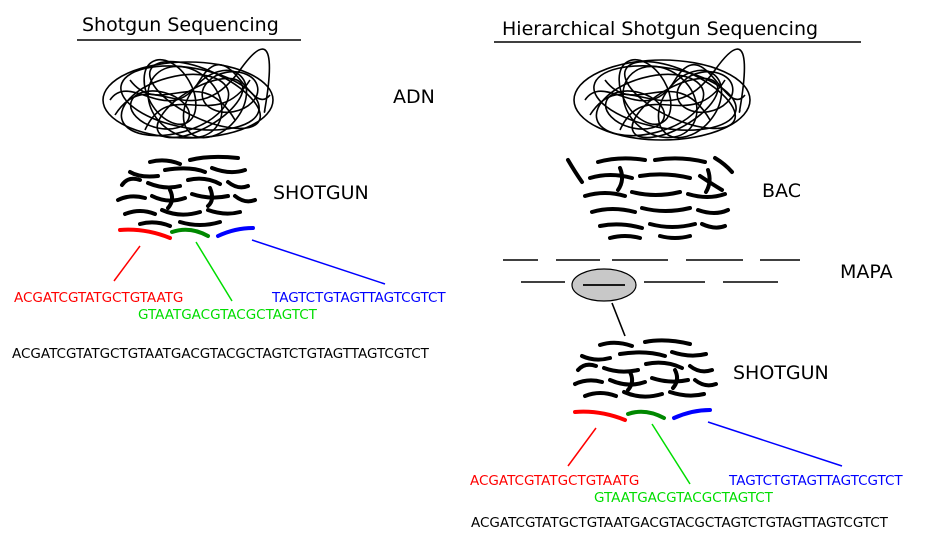 Image resolution: width=926 pixels, height=546 pixels. Describe the element at coordinates (671, 454) in the screenshot. I see `right-green-pointer` at that location.